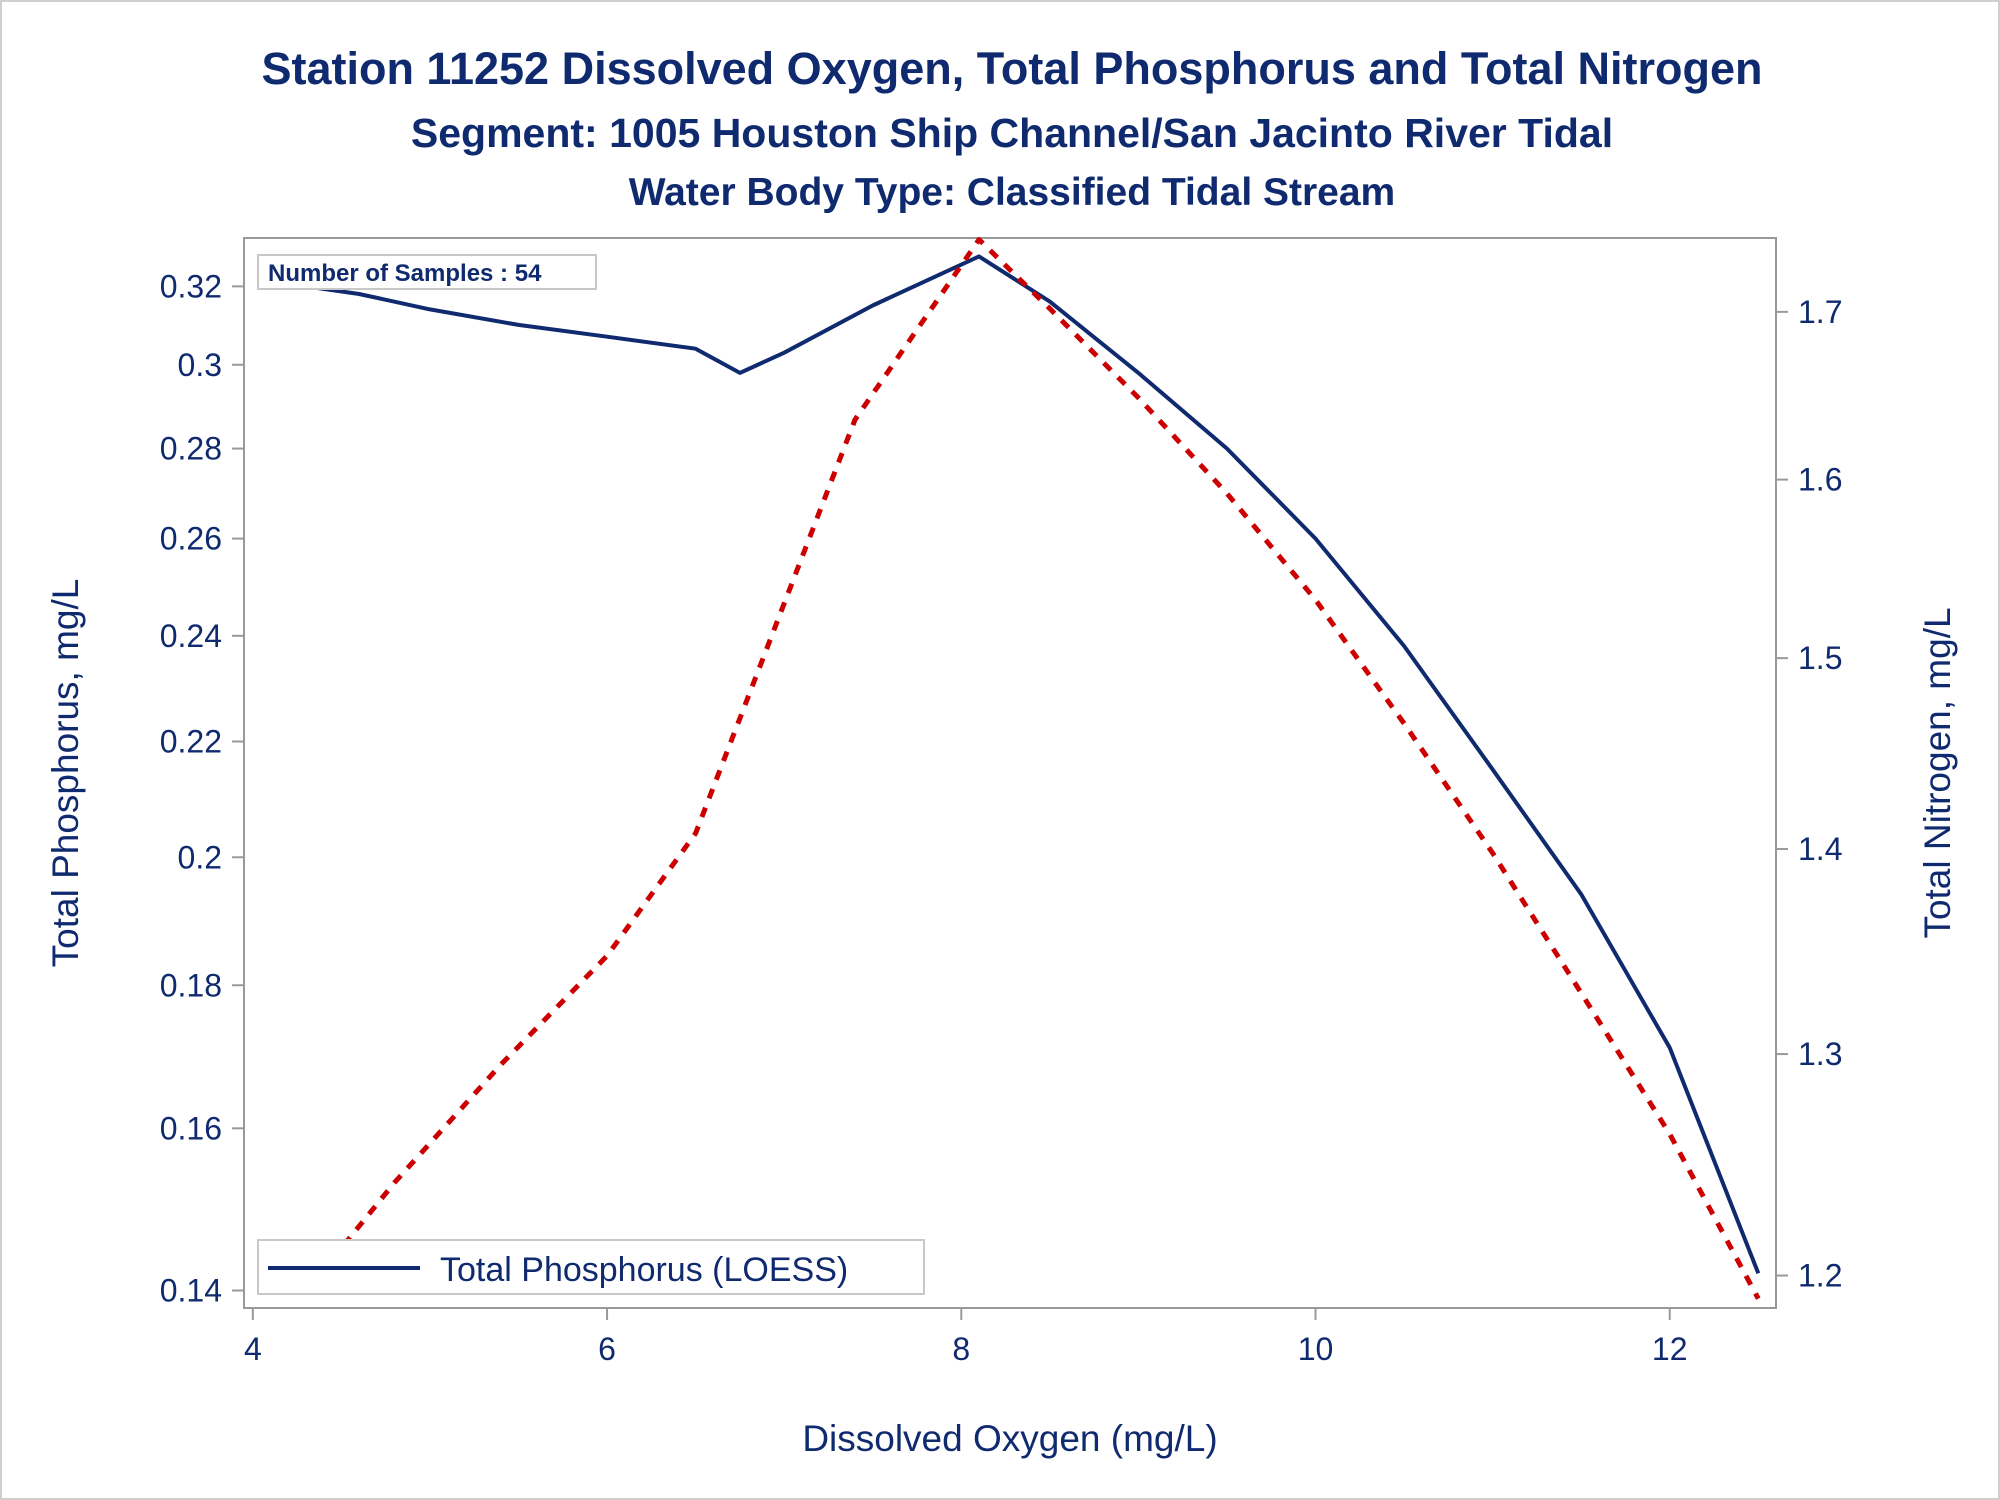 The image size is (2000, 1500). What do you see at coordinates (191, 742) in the screenshot?
I see `y-left-tick-label: 0.22` at bounding box center [191, 742].